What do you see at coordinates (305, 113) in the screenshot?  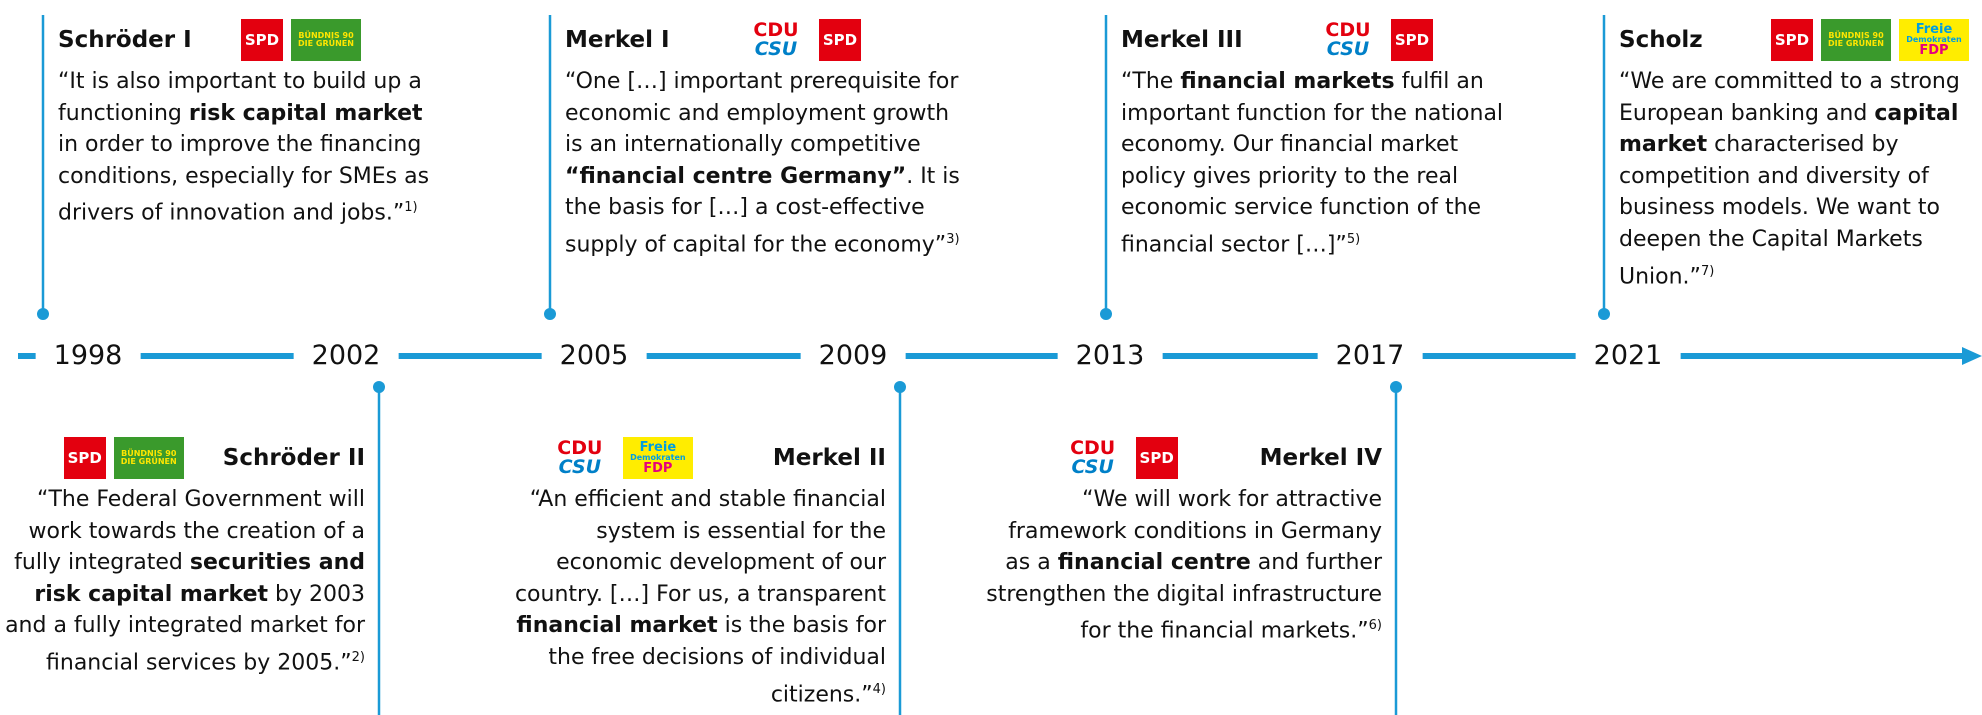 I see `quote-bold: risk capital market` at bounding box center [305, 113].